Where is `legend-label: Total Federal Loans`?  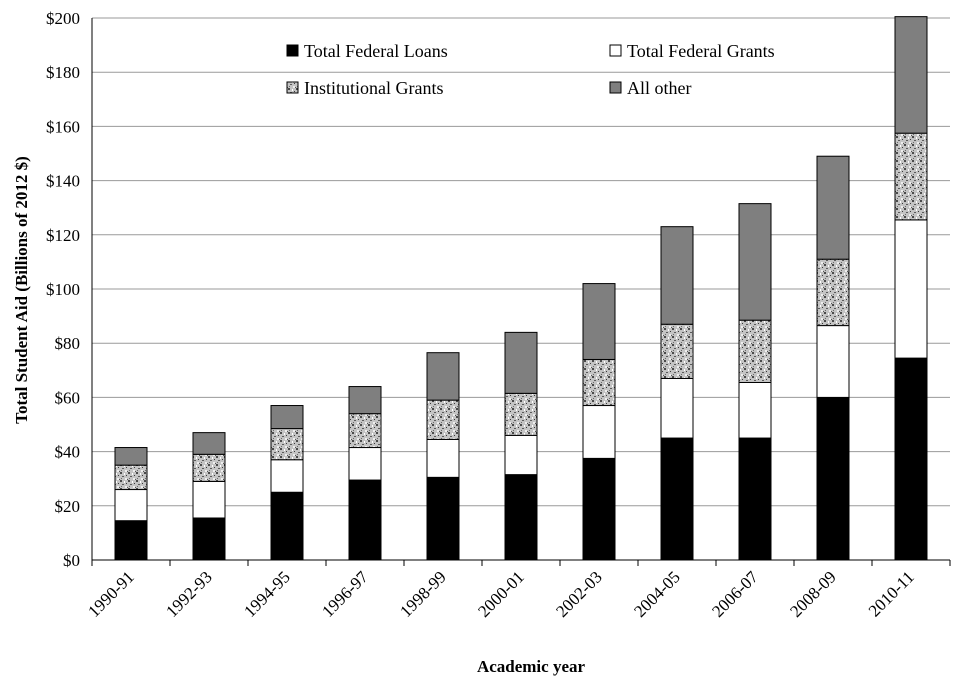
legend-label: Total Federal Loans is located at coordinates (376, 51).